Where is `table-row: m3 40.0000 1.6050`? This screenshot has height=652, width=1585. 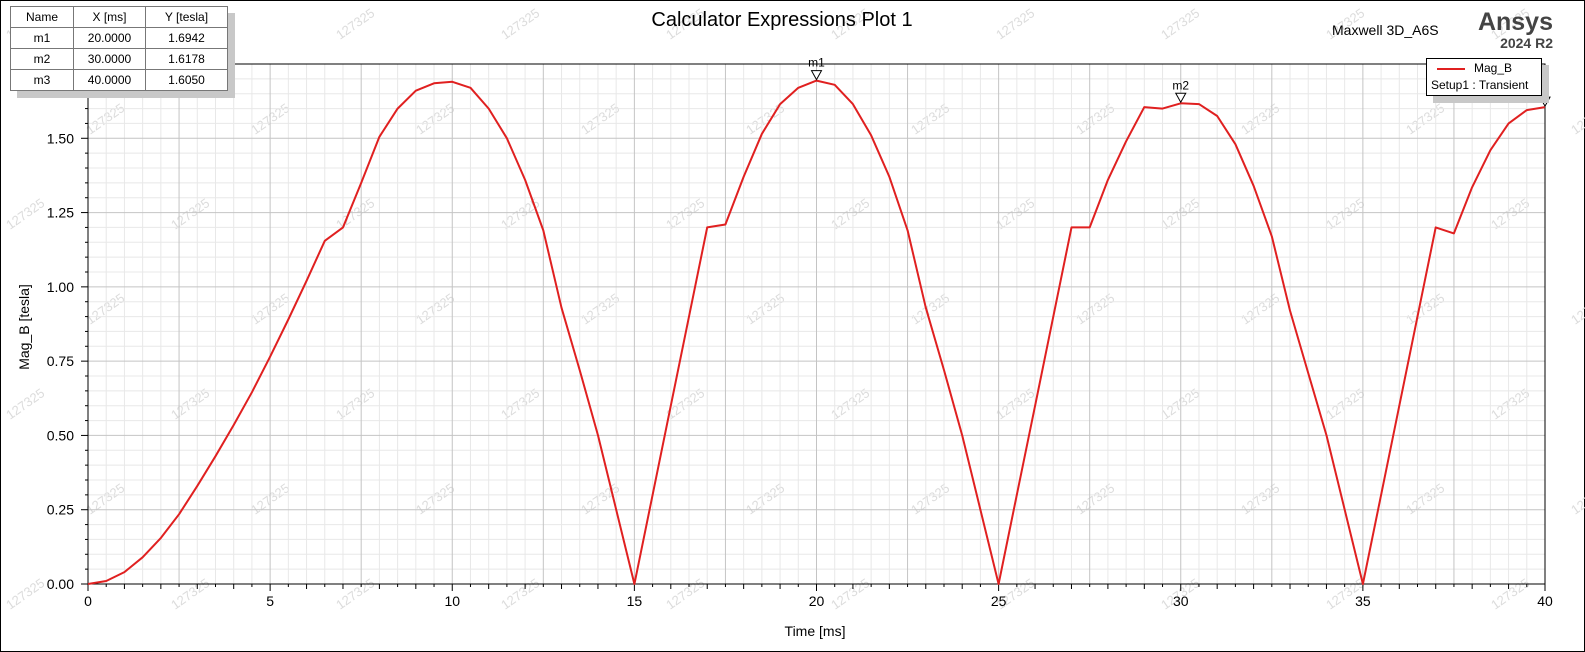 table-row: m3 40.0000 1.6050 is located at coordinates (119, 80).